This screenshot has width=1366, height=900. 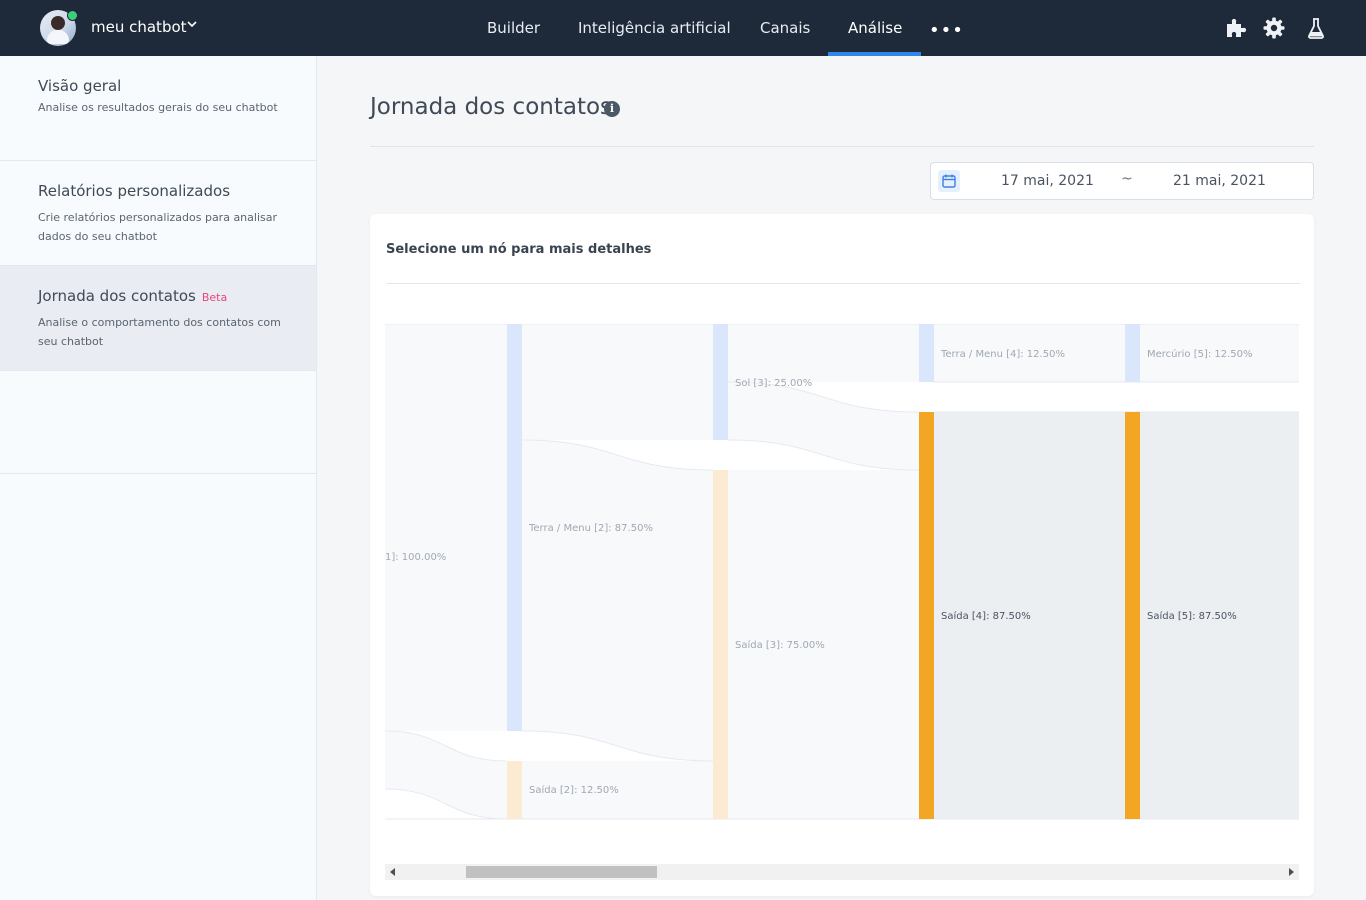 I want to click on sidebar-item-title-text: Jornada dos contatos, so click(x=117, y=296).